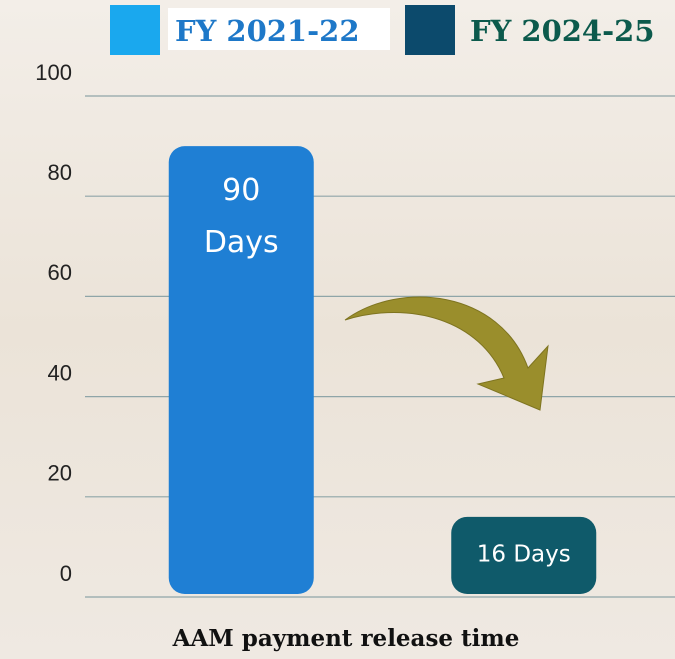  Describe the element at coordinates (60, 172) in the screenshot. I see `y-tick-label: 80` at that location.